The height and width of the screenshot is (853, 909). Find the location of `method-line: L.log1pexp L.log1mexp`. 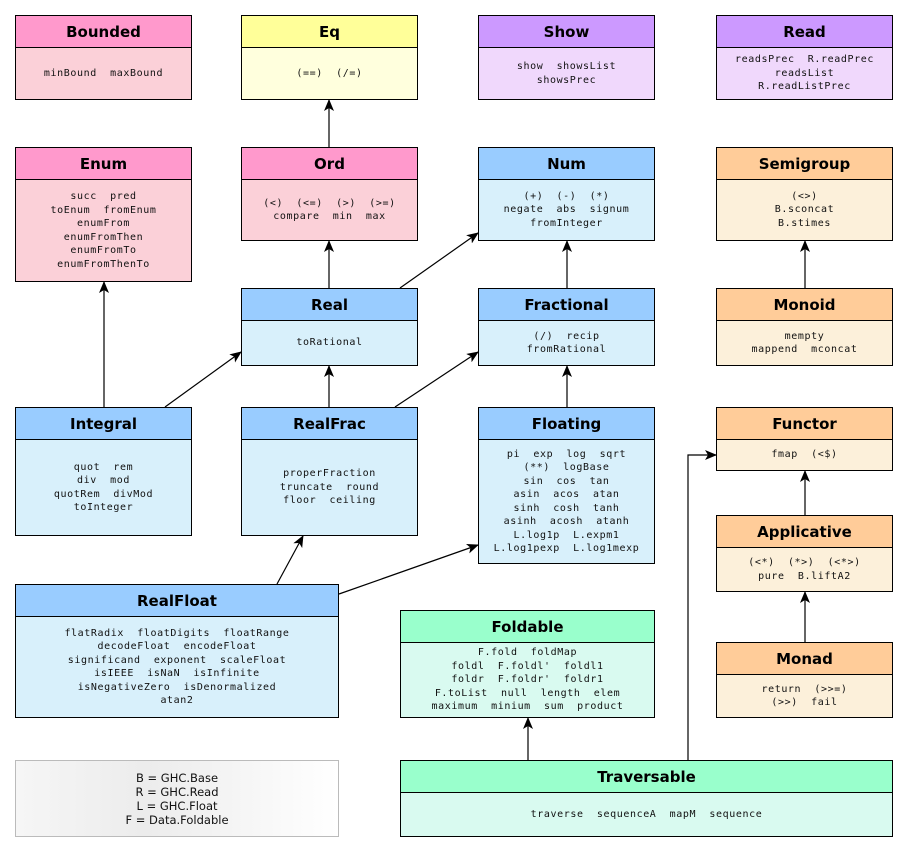

method-line: L.log1pexp L.log1mexp is located at coordinates (566, 548).